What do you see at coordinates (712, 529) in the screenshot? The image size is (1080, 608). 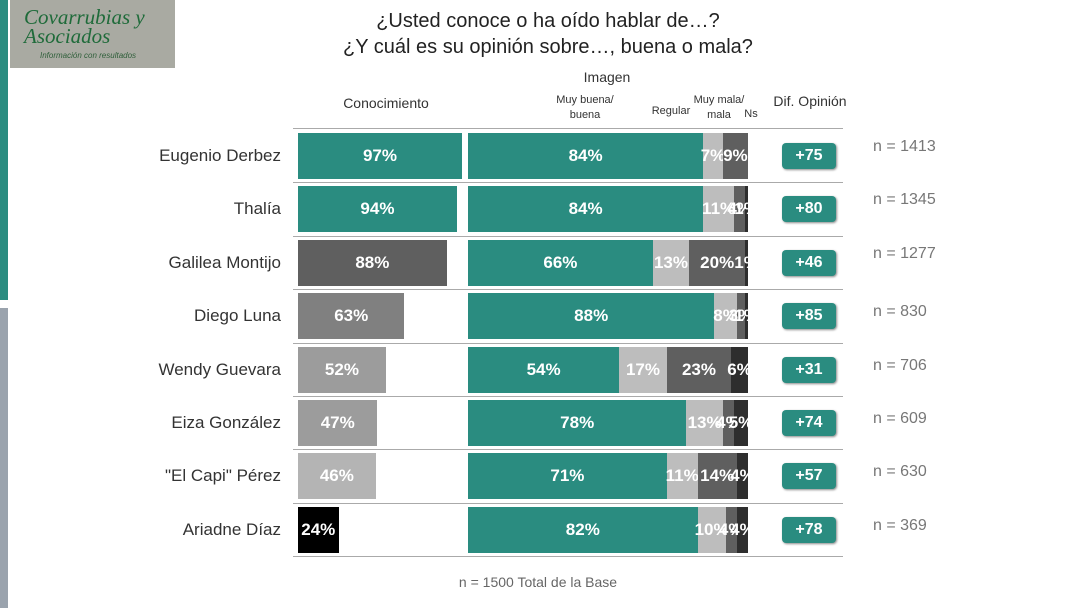 I see `bar-segment: 10%` at bounding box center [712, 529].